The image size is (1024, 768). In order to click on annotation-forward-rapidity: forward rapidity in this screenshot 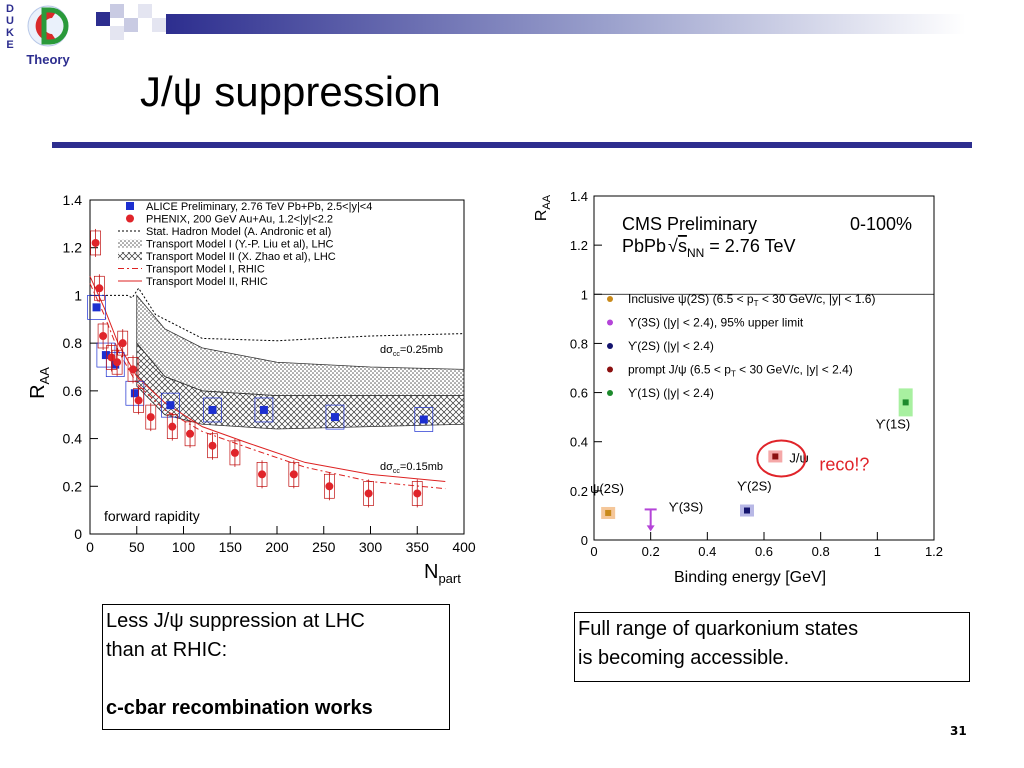, I will do `click(152, 516)`.